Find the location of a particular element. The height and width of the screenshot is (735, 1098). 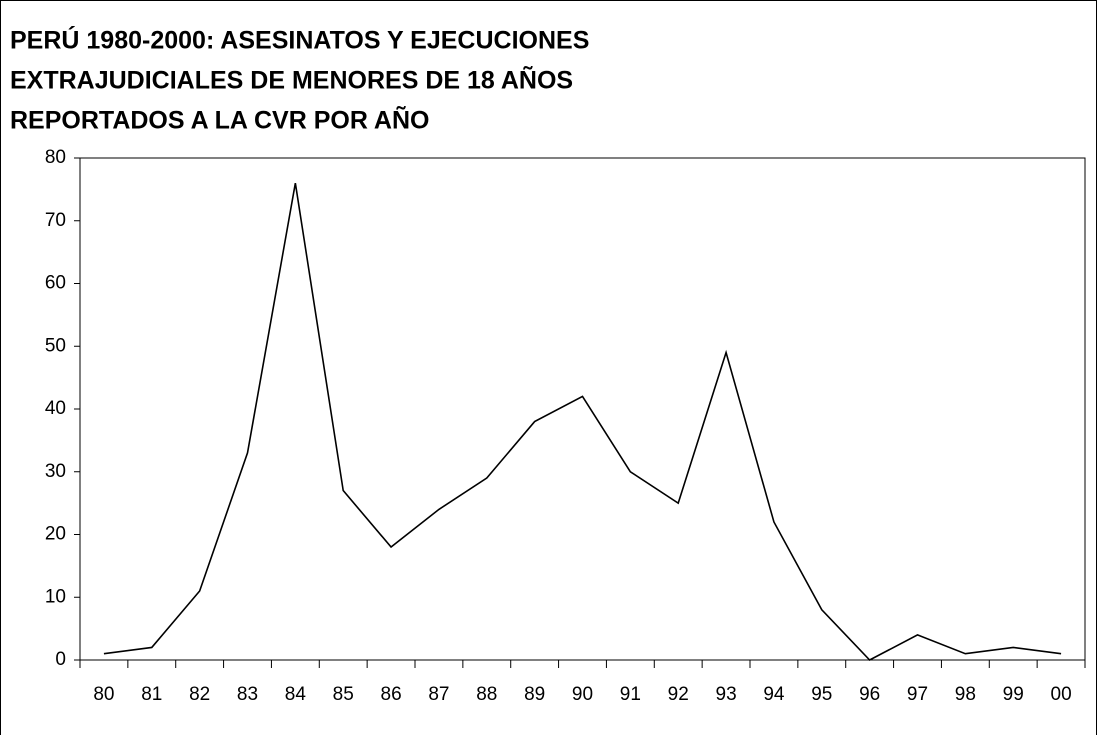

x-tick-label: 93 is located at coordinates (726, 694).